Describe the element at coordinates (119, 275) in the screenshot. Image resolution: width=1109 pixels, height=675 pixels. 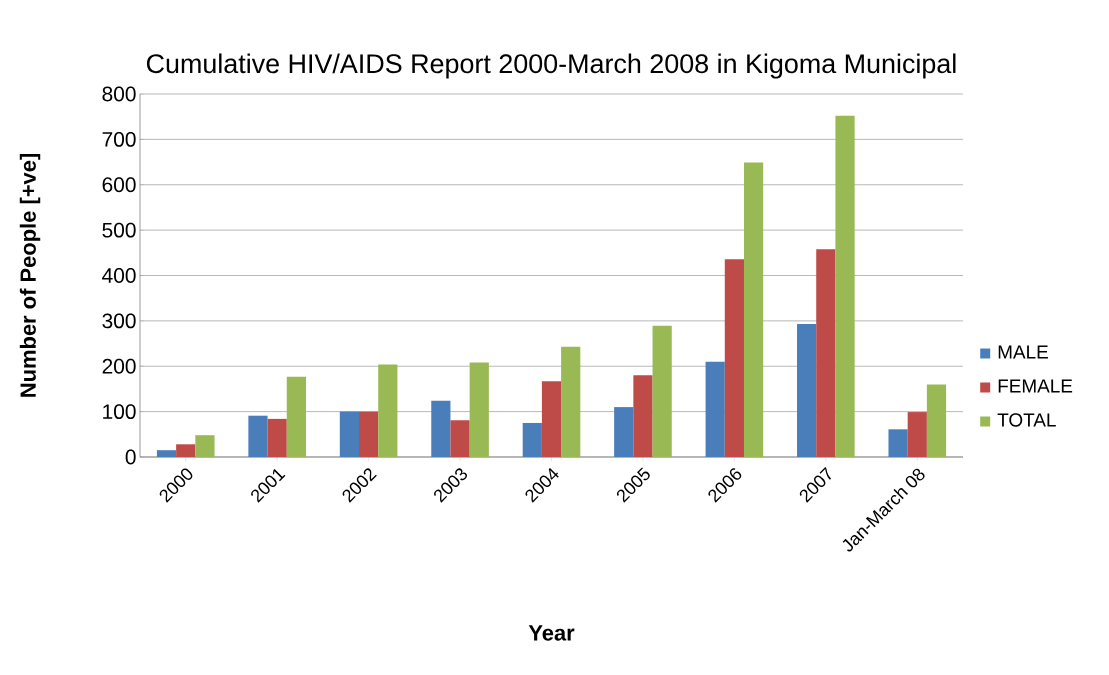
I see `y-tick-label: 400` at that location.